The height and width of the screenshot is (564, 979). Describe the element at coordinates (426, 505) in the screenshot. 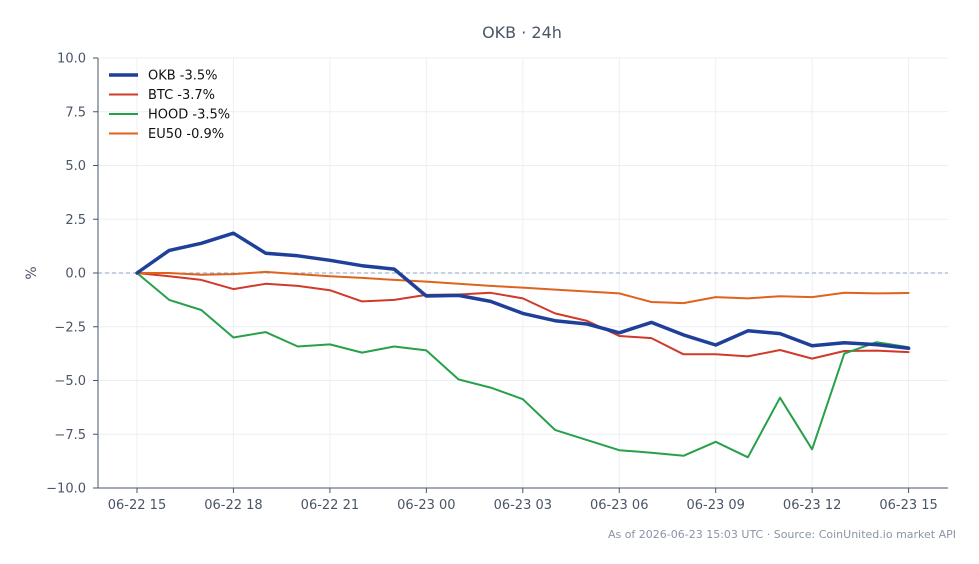

I see `x-tick-label: 06-23 00` at that location.